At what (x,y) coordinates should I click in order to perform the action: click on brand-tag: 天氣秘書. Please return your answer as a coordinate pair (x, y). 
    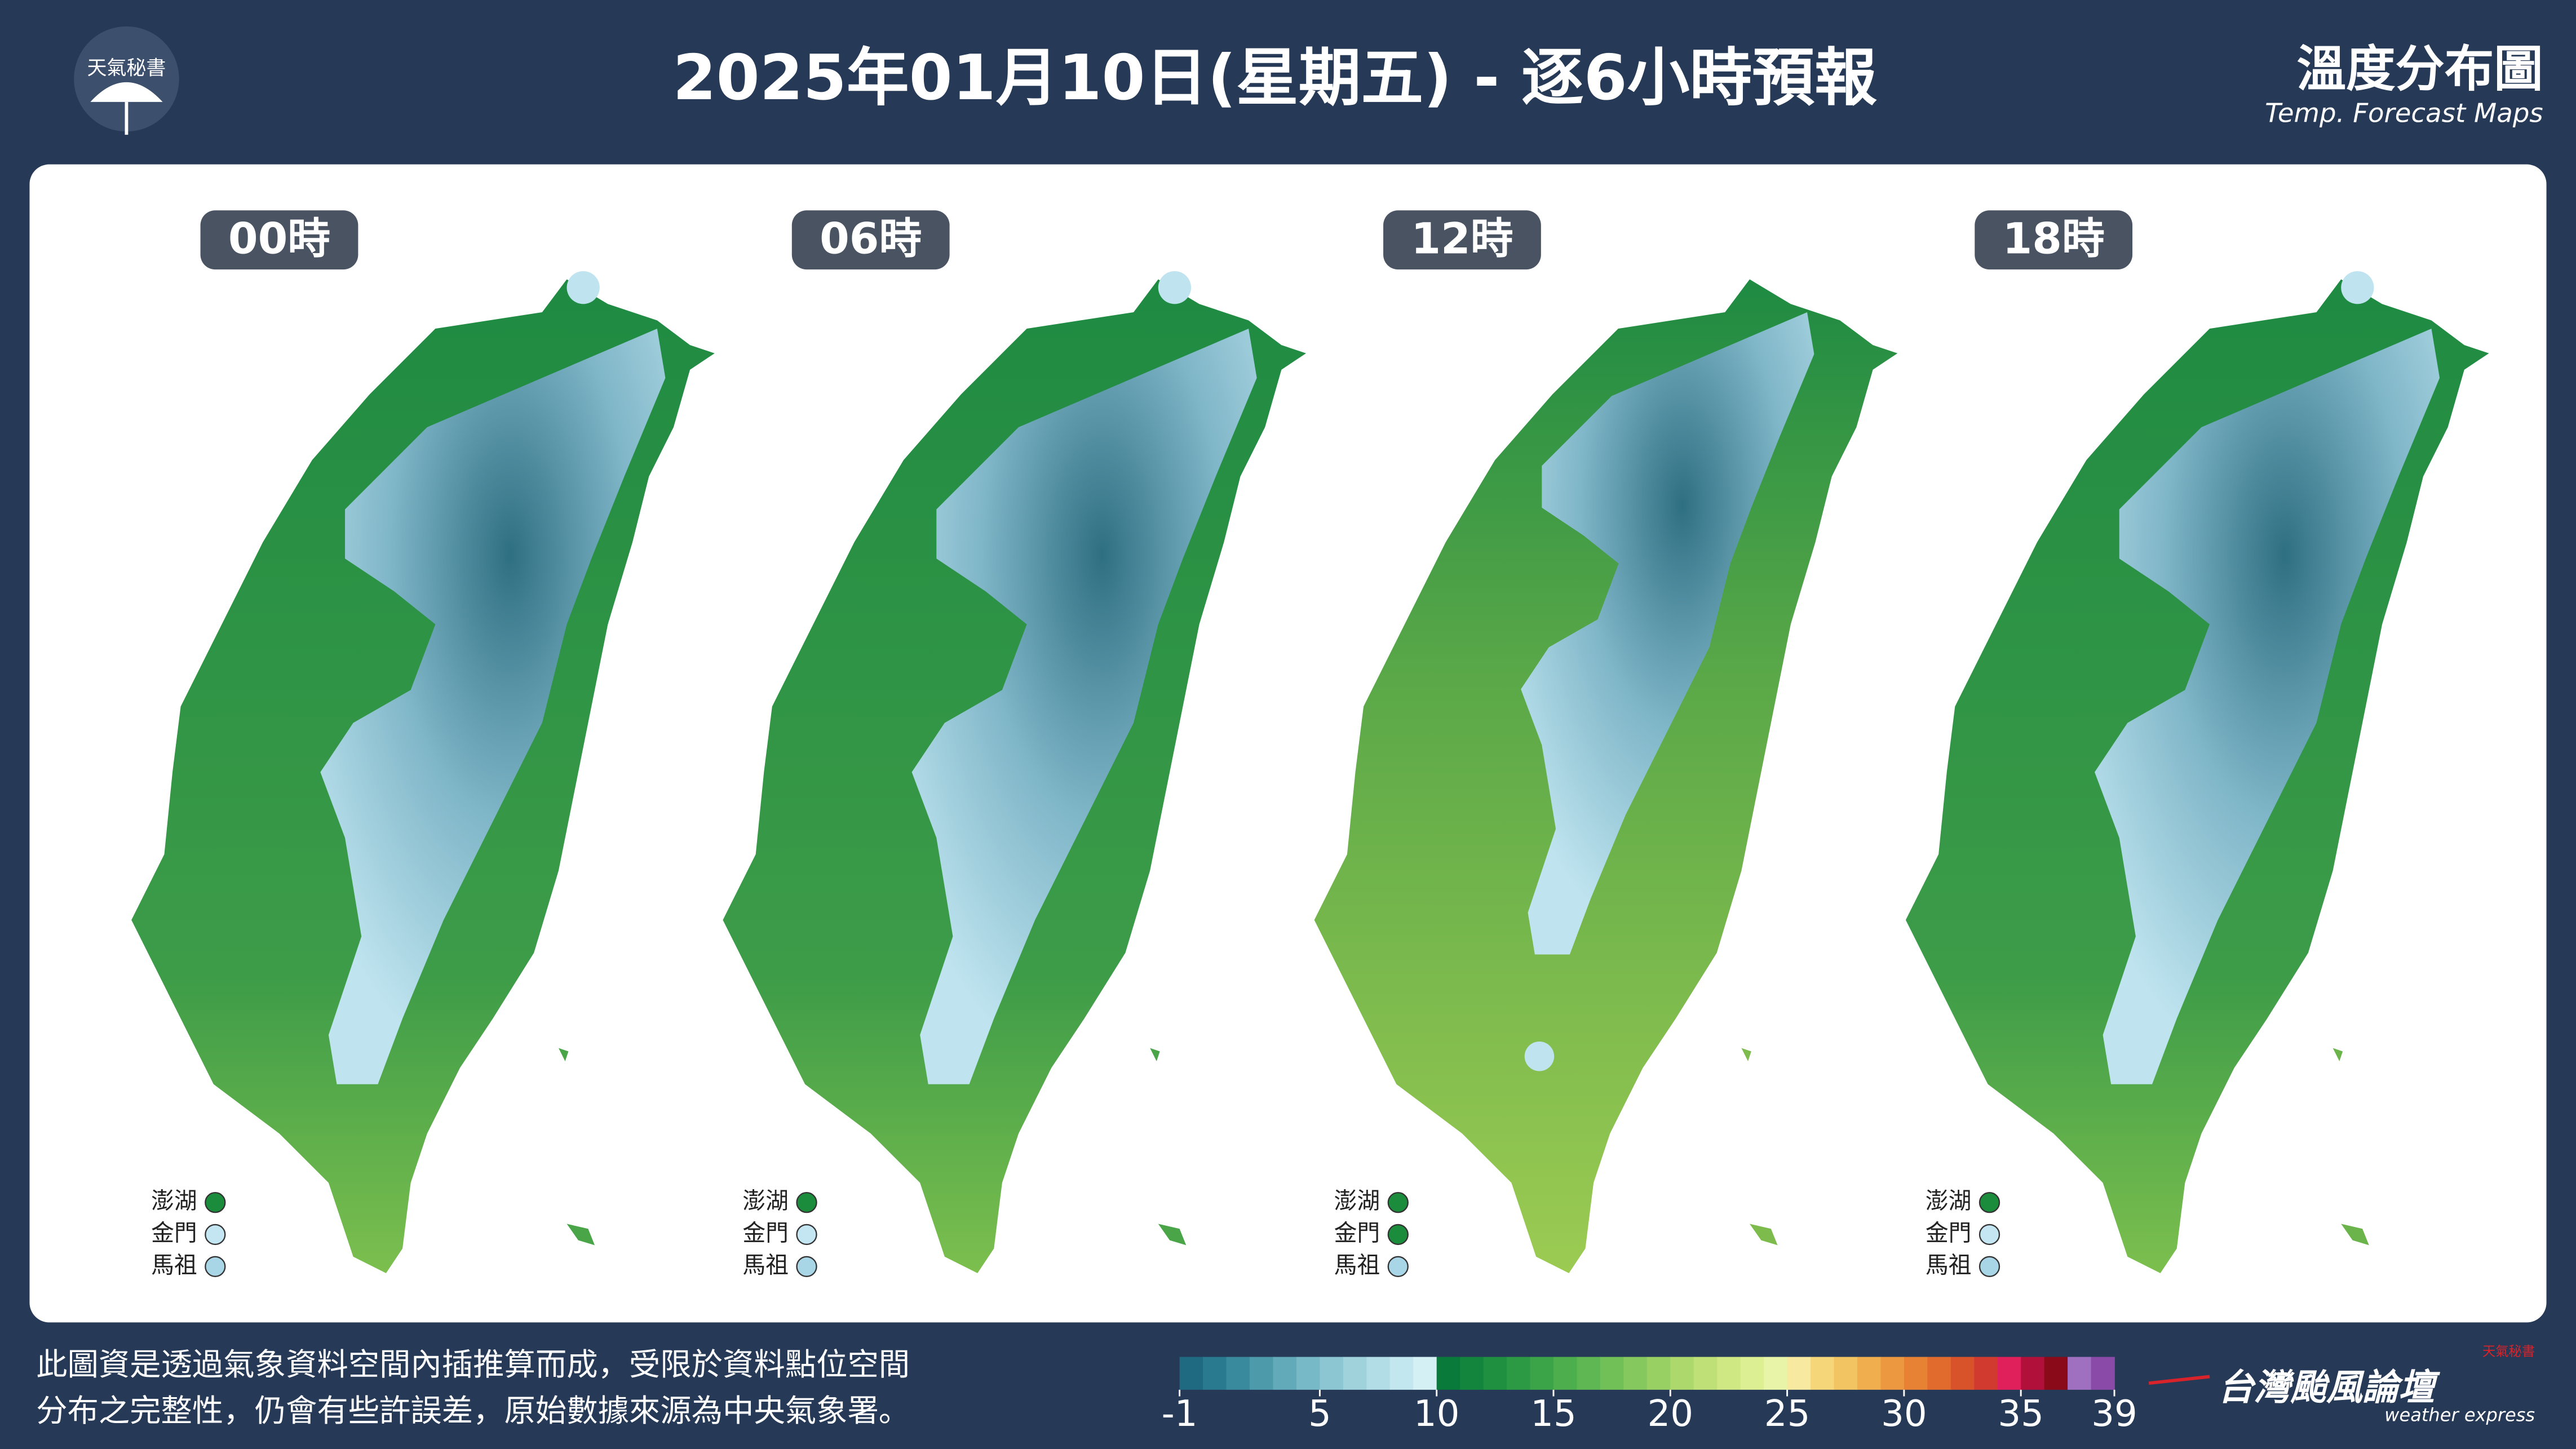
    Looking at the image, I should click on (2508, 1351).